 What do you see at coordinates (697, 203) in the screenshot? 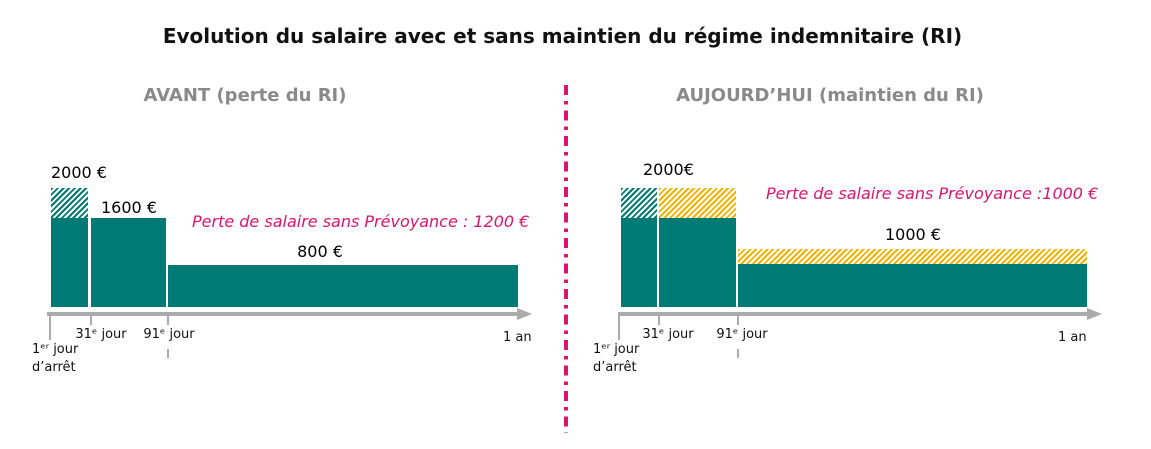
I see `aujourdhui-bar2-ri-maintained-hatch` at bounding box center [697, 203].